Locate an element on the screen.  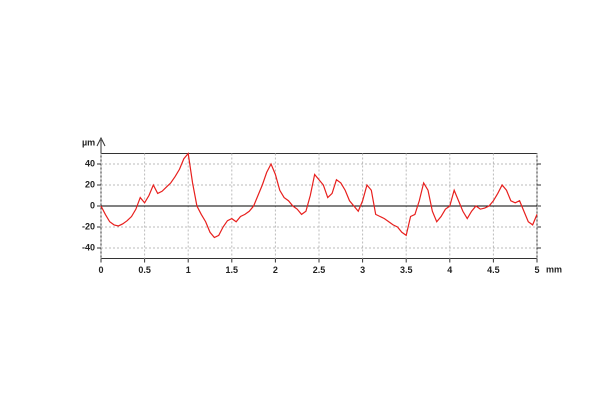
y-tick-label: 0 is located at coordinates (92, 205).